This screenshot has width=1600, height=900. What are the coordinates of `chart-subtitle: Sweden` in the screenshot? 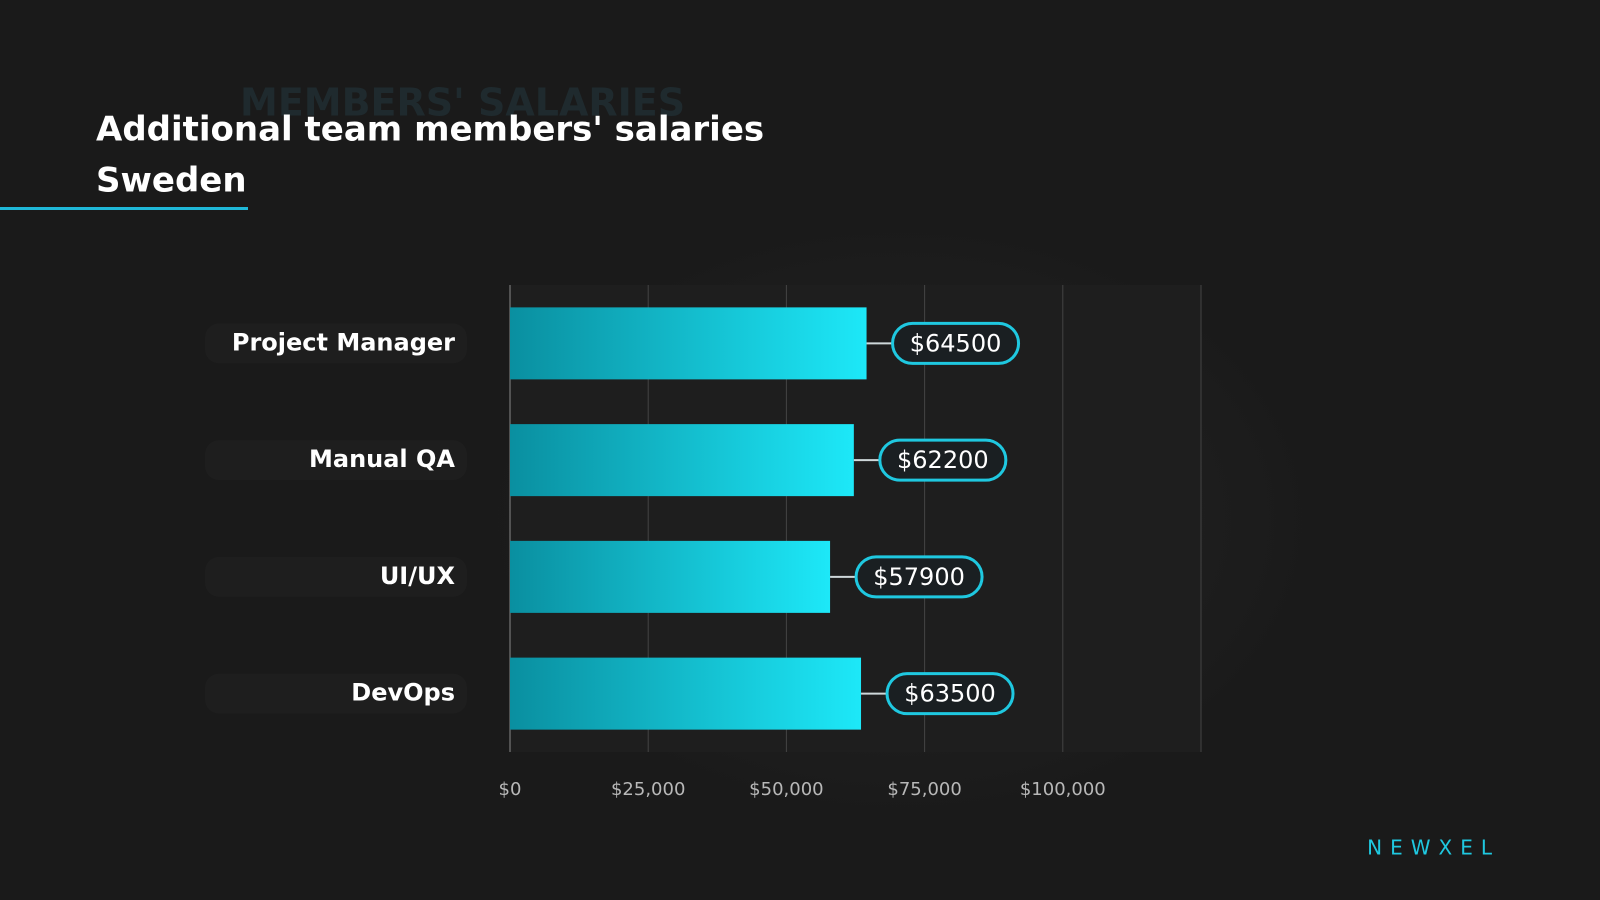 It's located at (171, 181).